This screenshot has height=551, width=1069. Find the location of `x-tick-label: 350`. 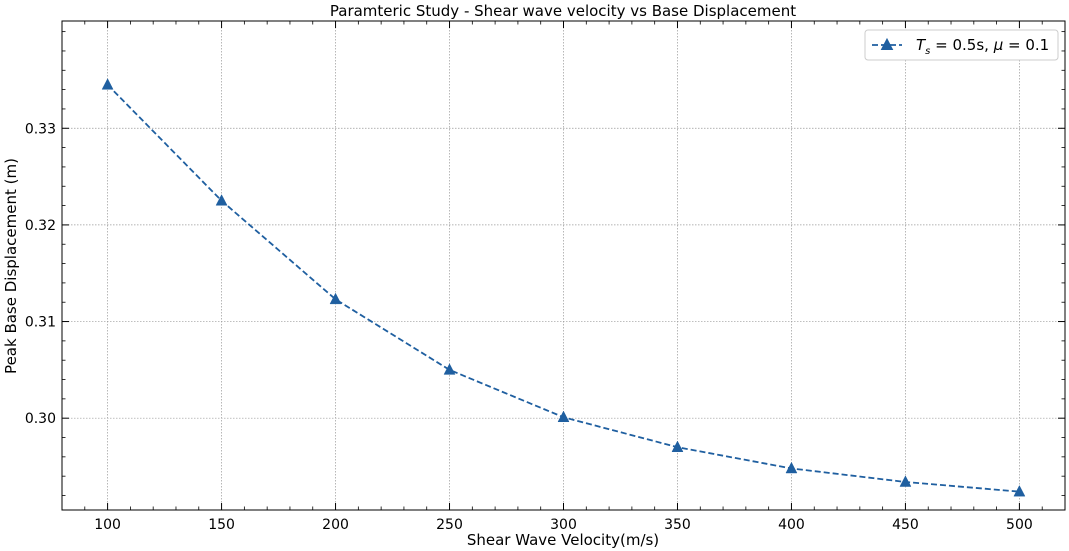

x-tick-label: 350 is located at coordinates (677, 525).